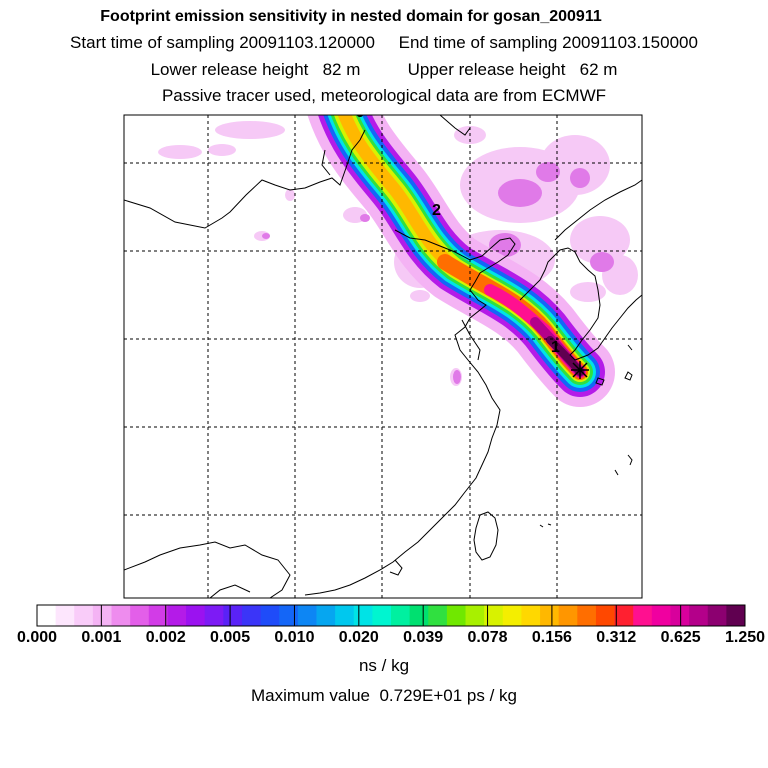 This screenshot has width=768, height=768. Describe the element at coordinates (421, 695) in the screenshot. I see `max-value-number: 0.729E+01` at that location.